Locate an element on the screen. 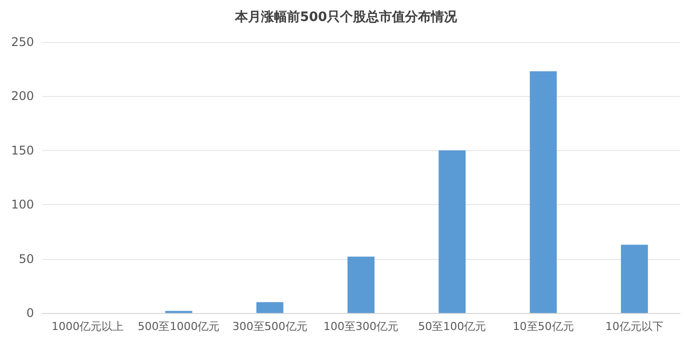 This screenshot has width=692, height=342. x-tick-label: 10至50亿元 is located at coordinates (543, 326).